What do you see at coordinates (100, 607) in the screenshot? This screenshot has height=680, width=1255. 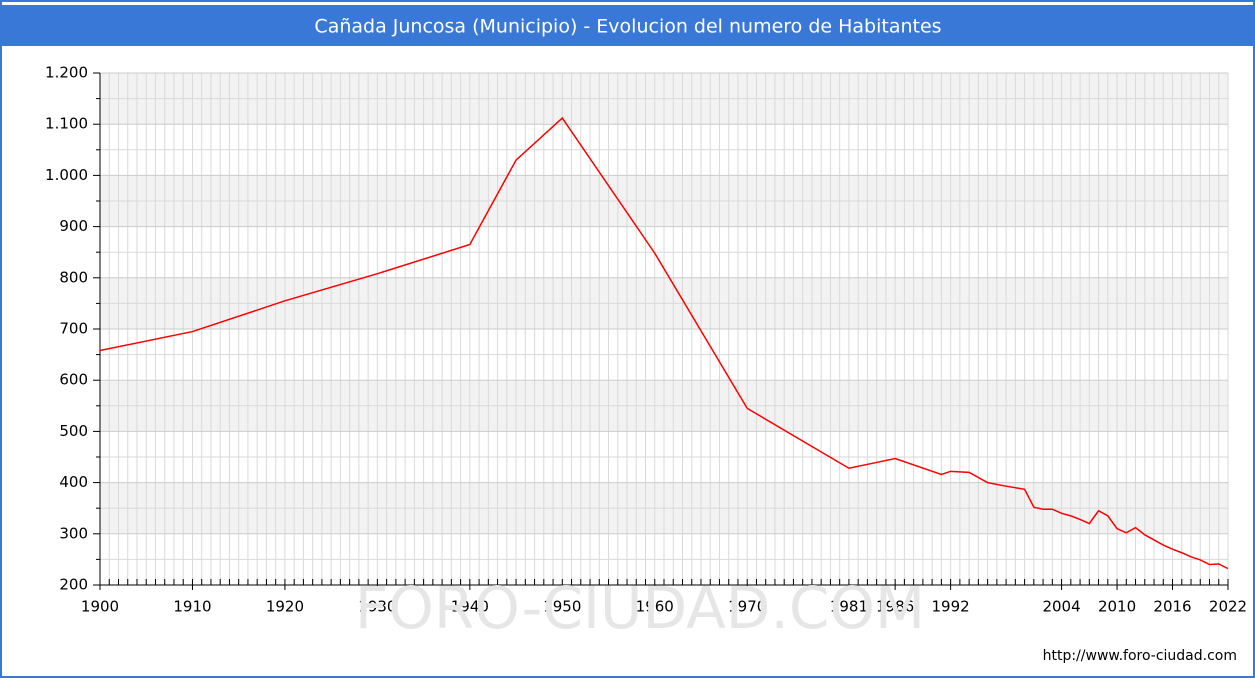 I see `x-tick-label: 1900` at bounding box center [100, 607].